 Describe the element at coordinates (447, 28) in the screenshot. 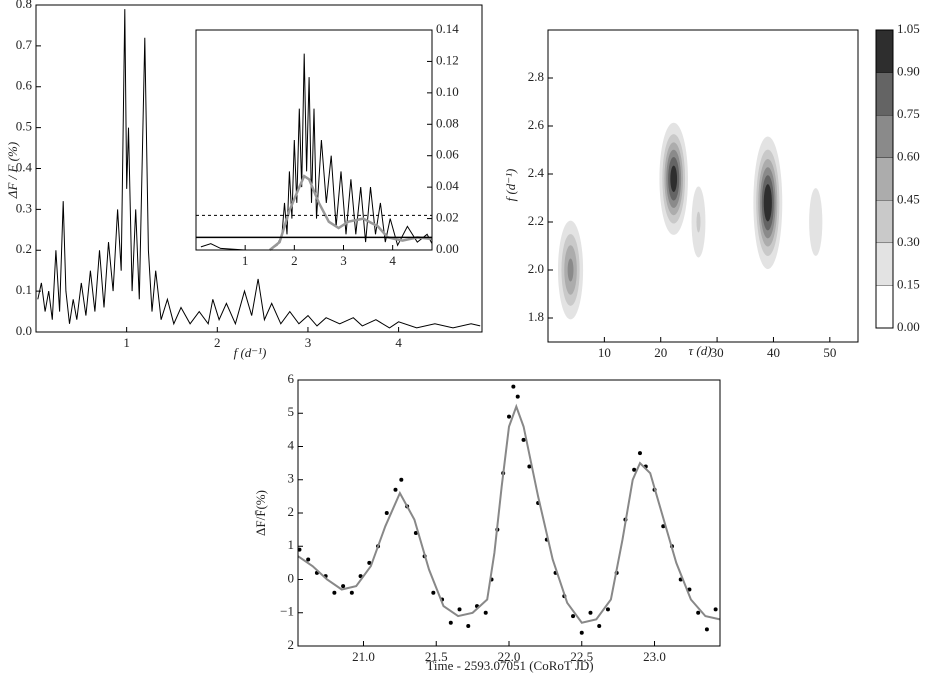

I see `y-tick-label: 0.14` at that location.